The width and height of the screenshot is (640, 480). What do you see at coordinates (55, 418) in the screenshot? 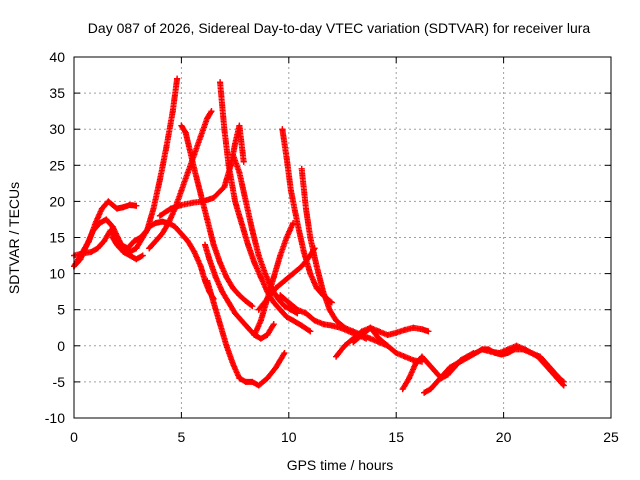
I see `y-tick-label: -10` at bounding box center [55, 418].